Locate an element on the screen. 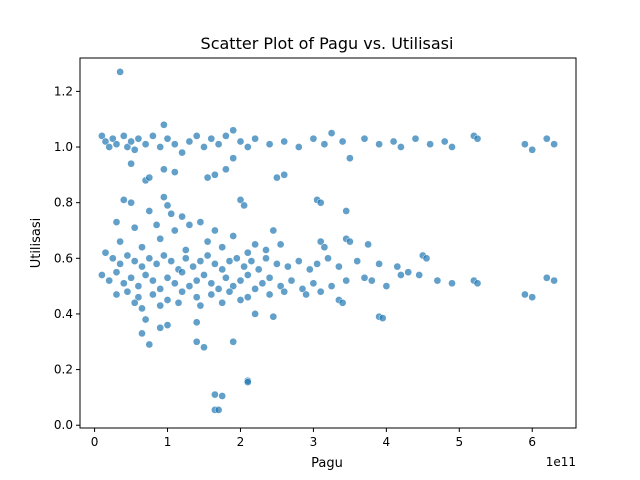 Image resolution: width=640 pixels, height=480 pixels. y-axis-label: Utilisasi is located at coordinates (36, 243).